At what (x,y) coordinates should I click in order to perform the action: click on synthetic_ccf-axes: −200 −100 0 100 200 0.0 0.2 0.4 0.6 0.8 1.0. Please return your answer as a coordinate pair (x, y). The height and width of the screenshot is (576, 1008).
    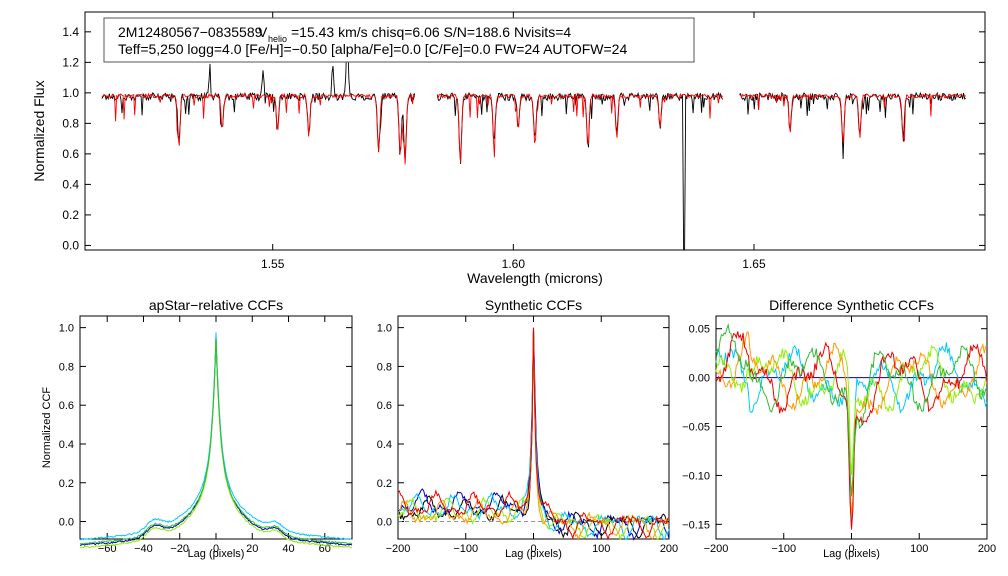
    Looking at the image, I should click on (527, 435).